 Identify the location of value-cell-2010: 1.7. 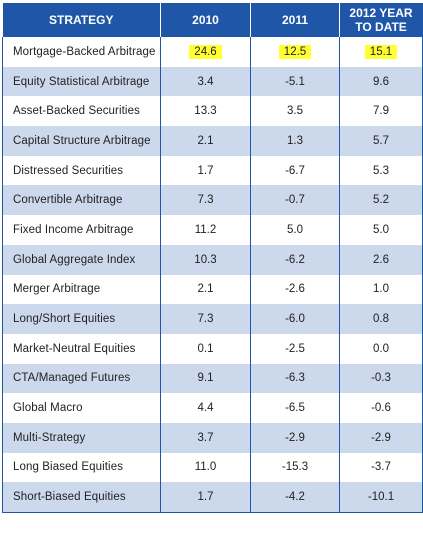
(205, 498).